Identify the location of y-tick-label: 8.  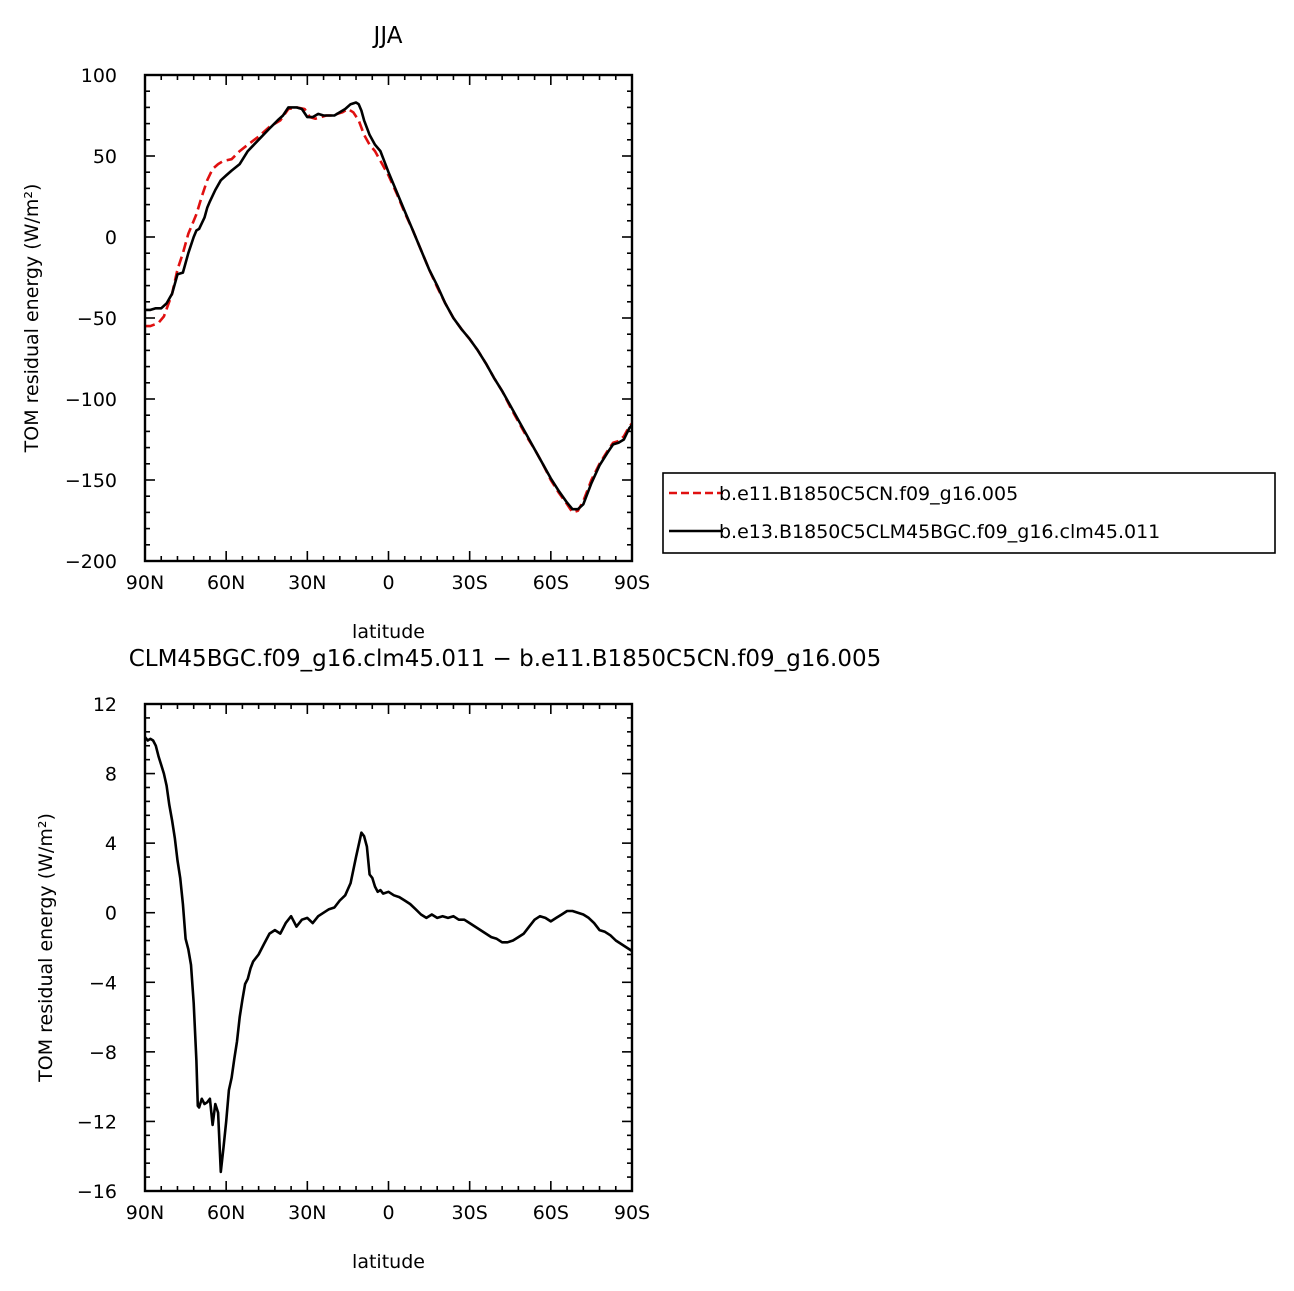
(111, 775).